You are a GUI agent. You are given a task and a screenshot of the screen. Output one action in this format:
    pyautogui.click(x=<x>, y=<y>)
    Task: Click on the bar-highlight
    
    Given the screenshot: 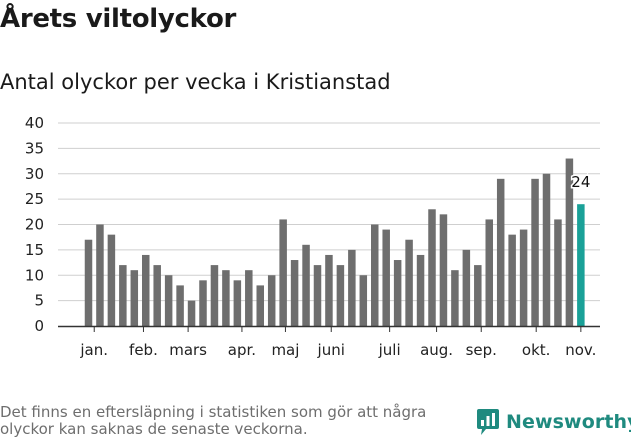 What is the action you would take?
    pyautogui.click(x=581, y=265)
    